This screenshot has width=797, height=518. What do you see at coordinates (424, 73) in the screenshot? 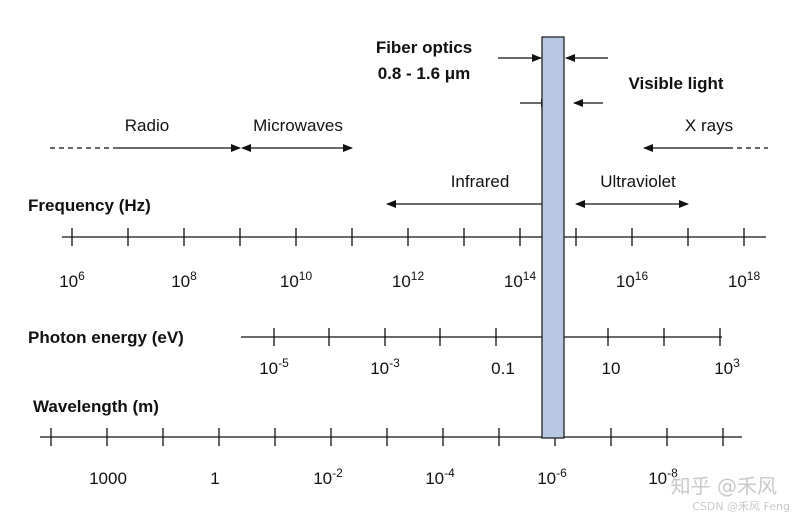
I see `fiber-range: 0.8 - 1.6 μm` at bounding box center [424, 73].